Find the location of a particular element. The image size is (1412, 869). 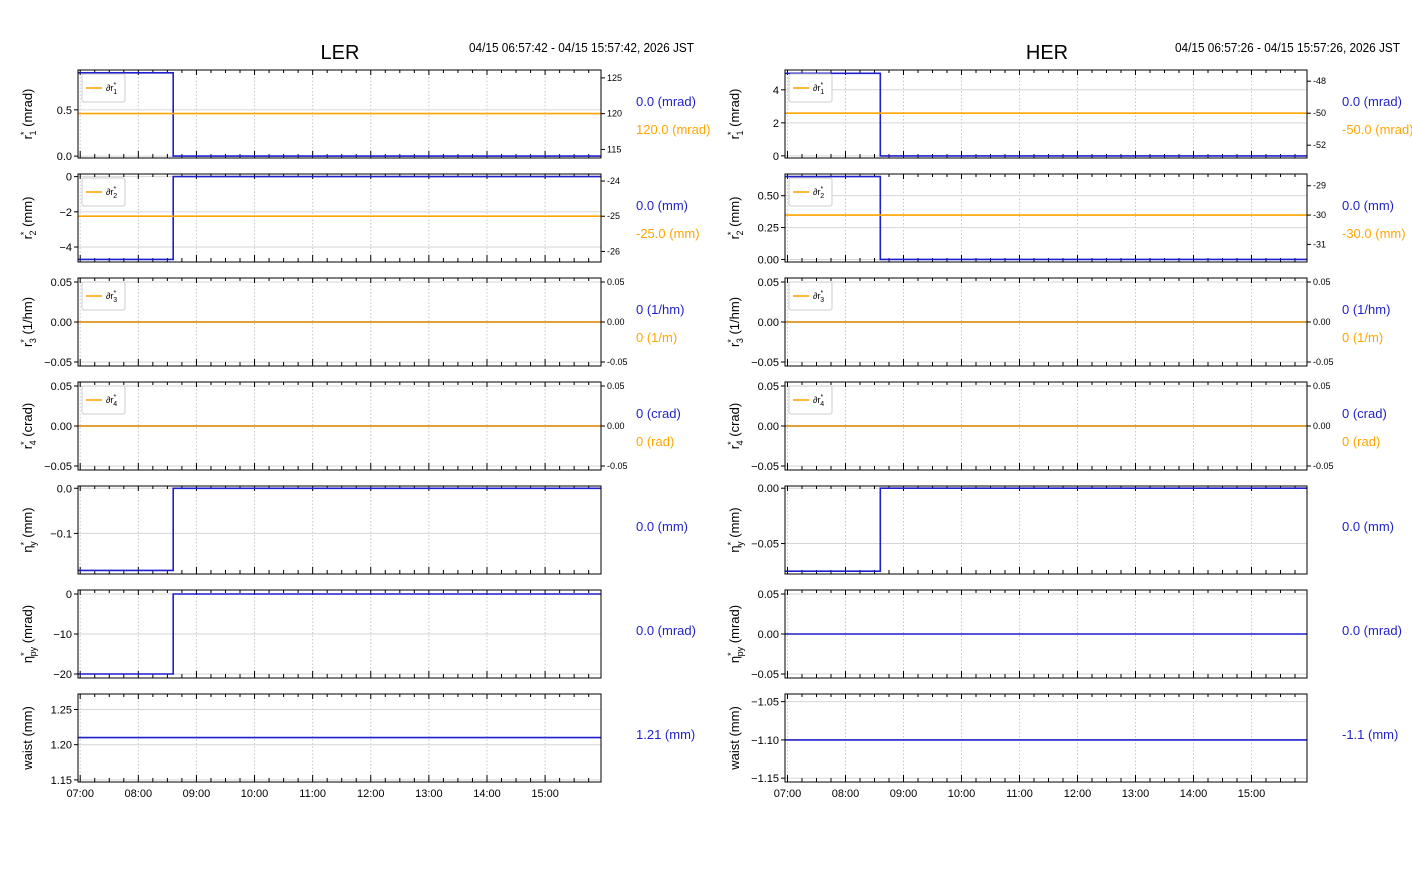

ler-panel-6: 0 −10 −20 η*py (mrad) 0.0 (mrad) is located at coordinates (357, 635).